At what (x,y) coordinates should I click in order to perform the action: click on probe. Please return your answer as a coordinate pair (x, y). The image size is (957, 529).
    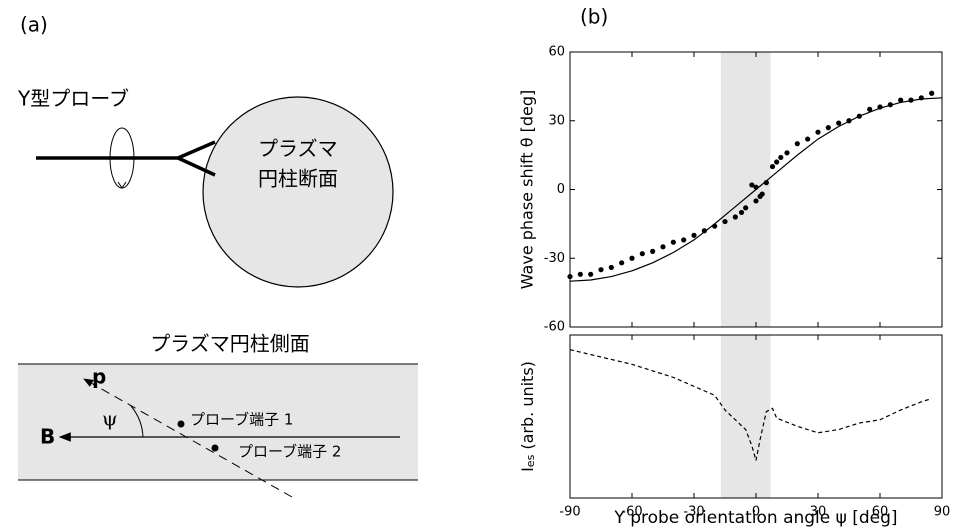
    Looking at the image, I should click on (126, 158).